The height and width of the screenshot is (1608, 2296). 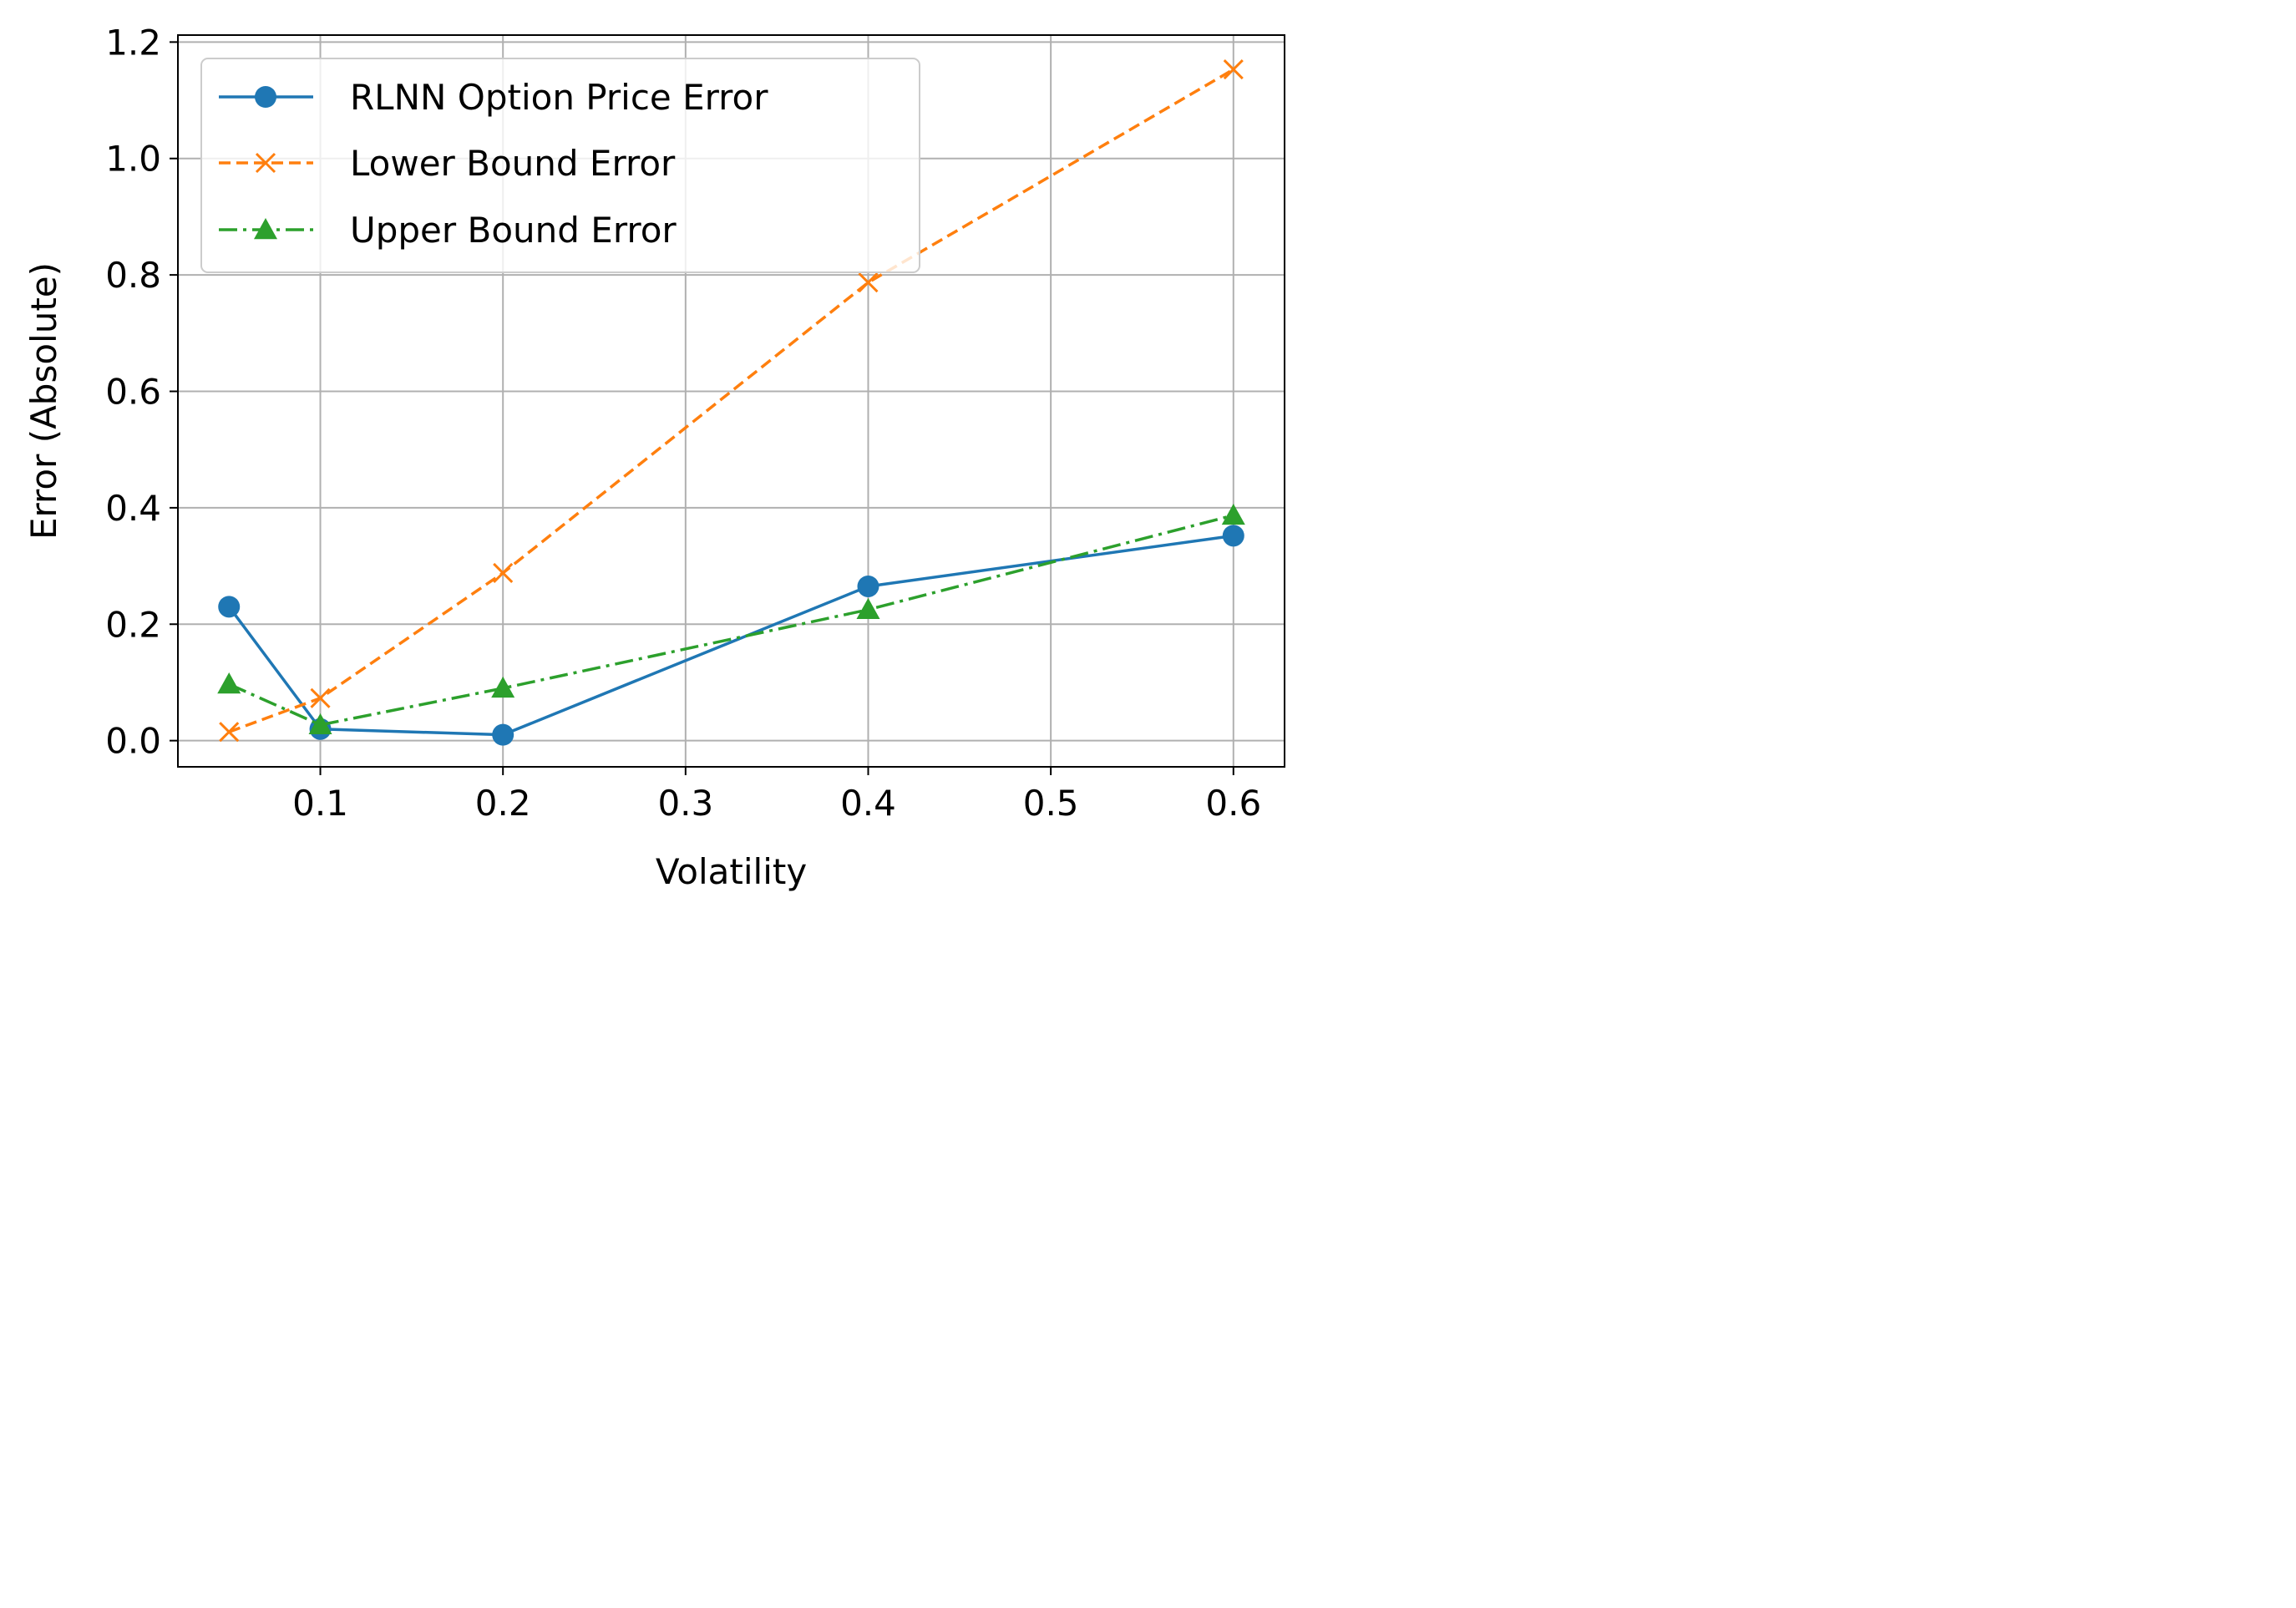 I want to click on y-tick-label: 0.2, so click(x=133, y=624).